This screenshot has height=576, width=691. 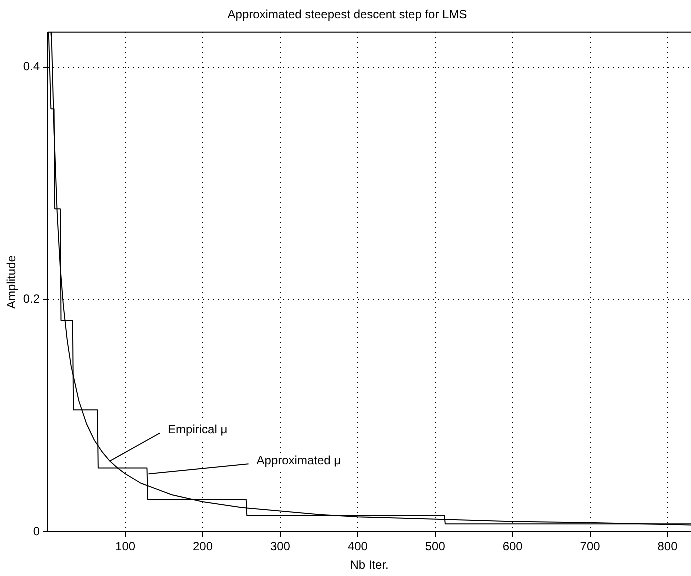 I want to click on x-tick-label: 600, so click(x=513, y=547).